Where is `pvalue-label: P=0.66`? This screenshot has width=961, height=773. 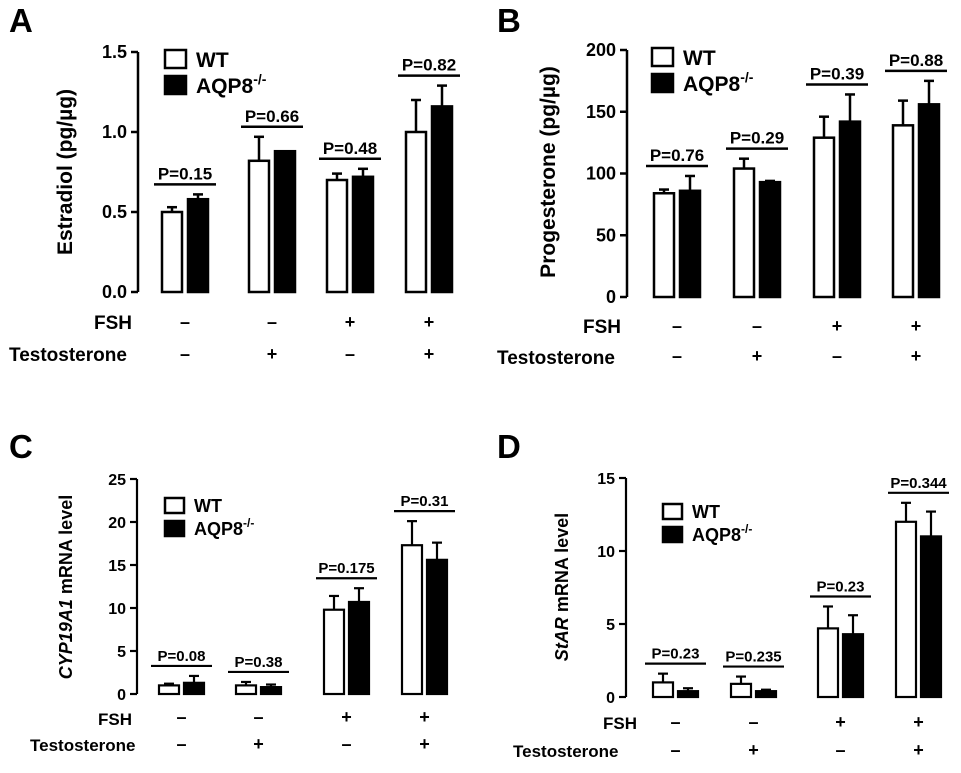 pvalue-label: P=0.66 is located at coordinates (272, 116).